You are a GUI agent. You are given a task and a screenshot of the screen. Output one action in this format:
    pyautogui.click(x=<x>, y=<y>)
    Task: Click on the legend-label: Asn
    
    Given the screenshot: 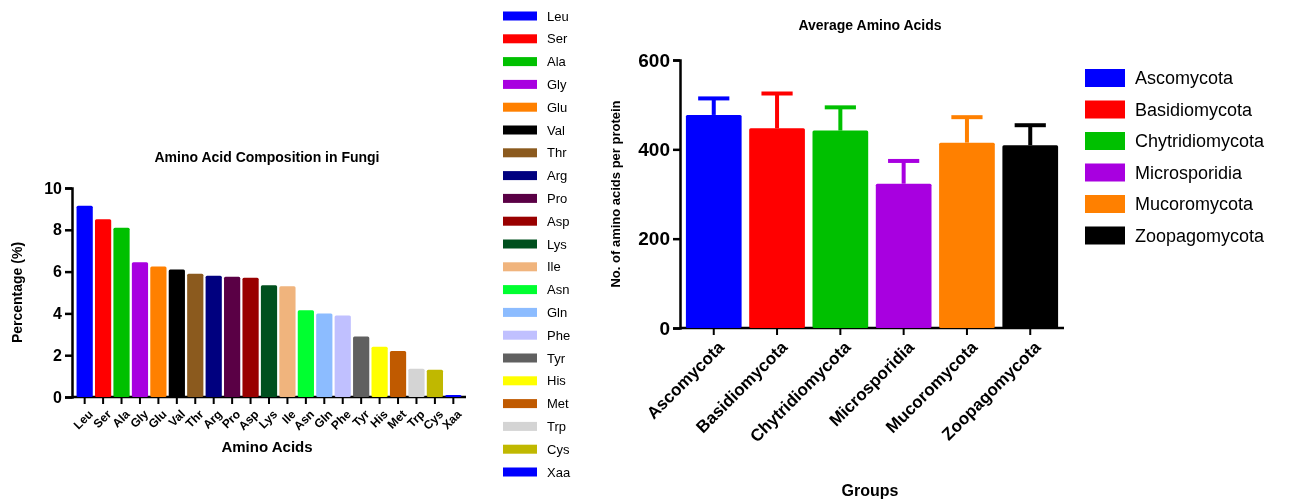 What is the action you would take?
    pyautogui.click(x=558, y=290)
    